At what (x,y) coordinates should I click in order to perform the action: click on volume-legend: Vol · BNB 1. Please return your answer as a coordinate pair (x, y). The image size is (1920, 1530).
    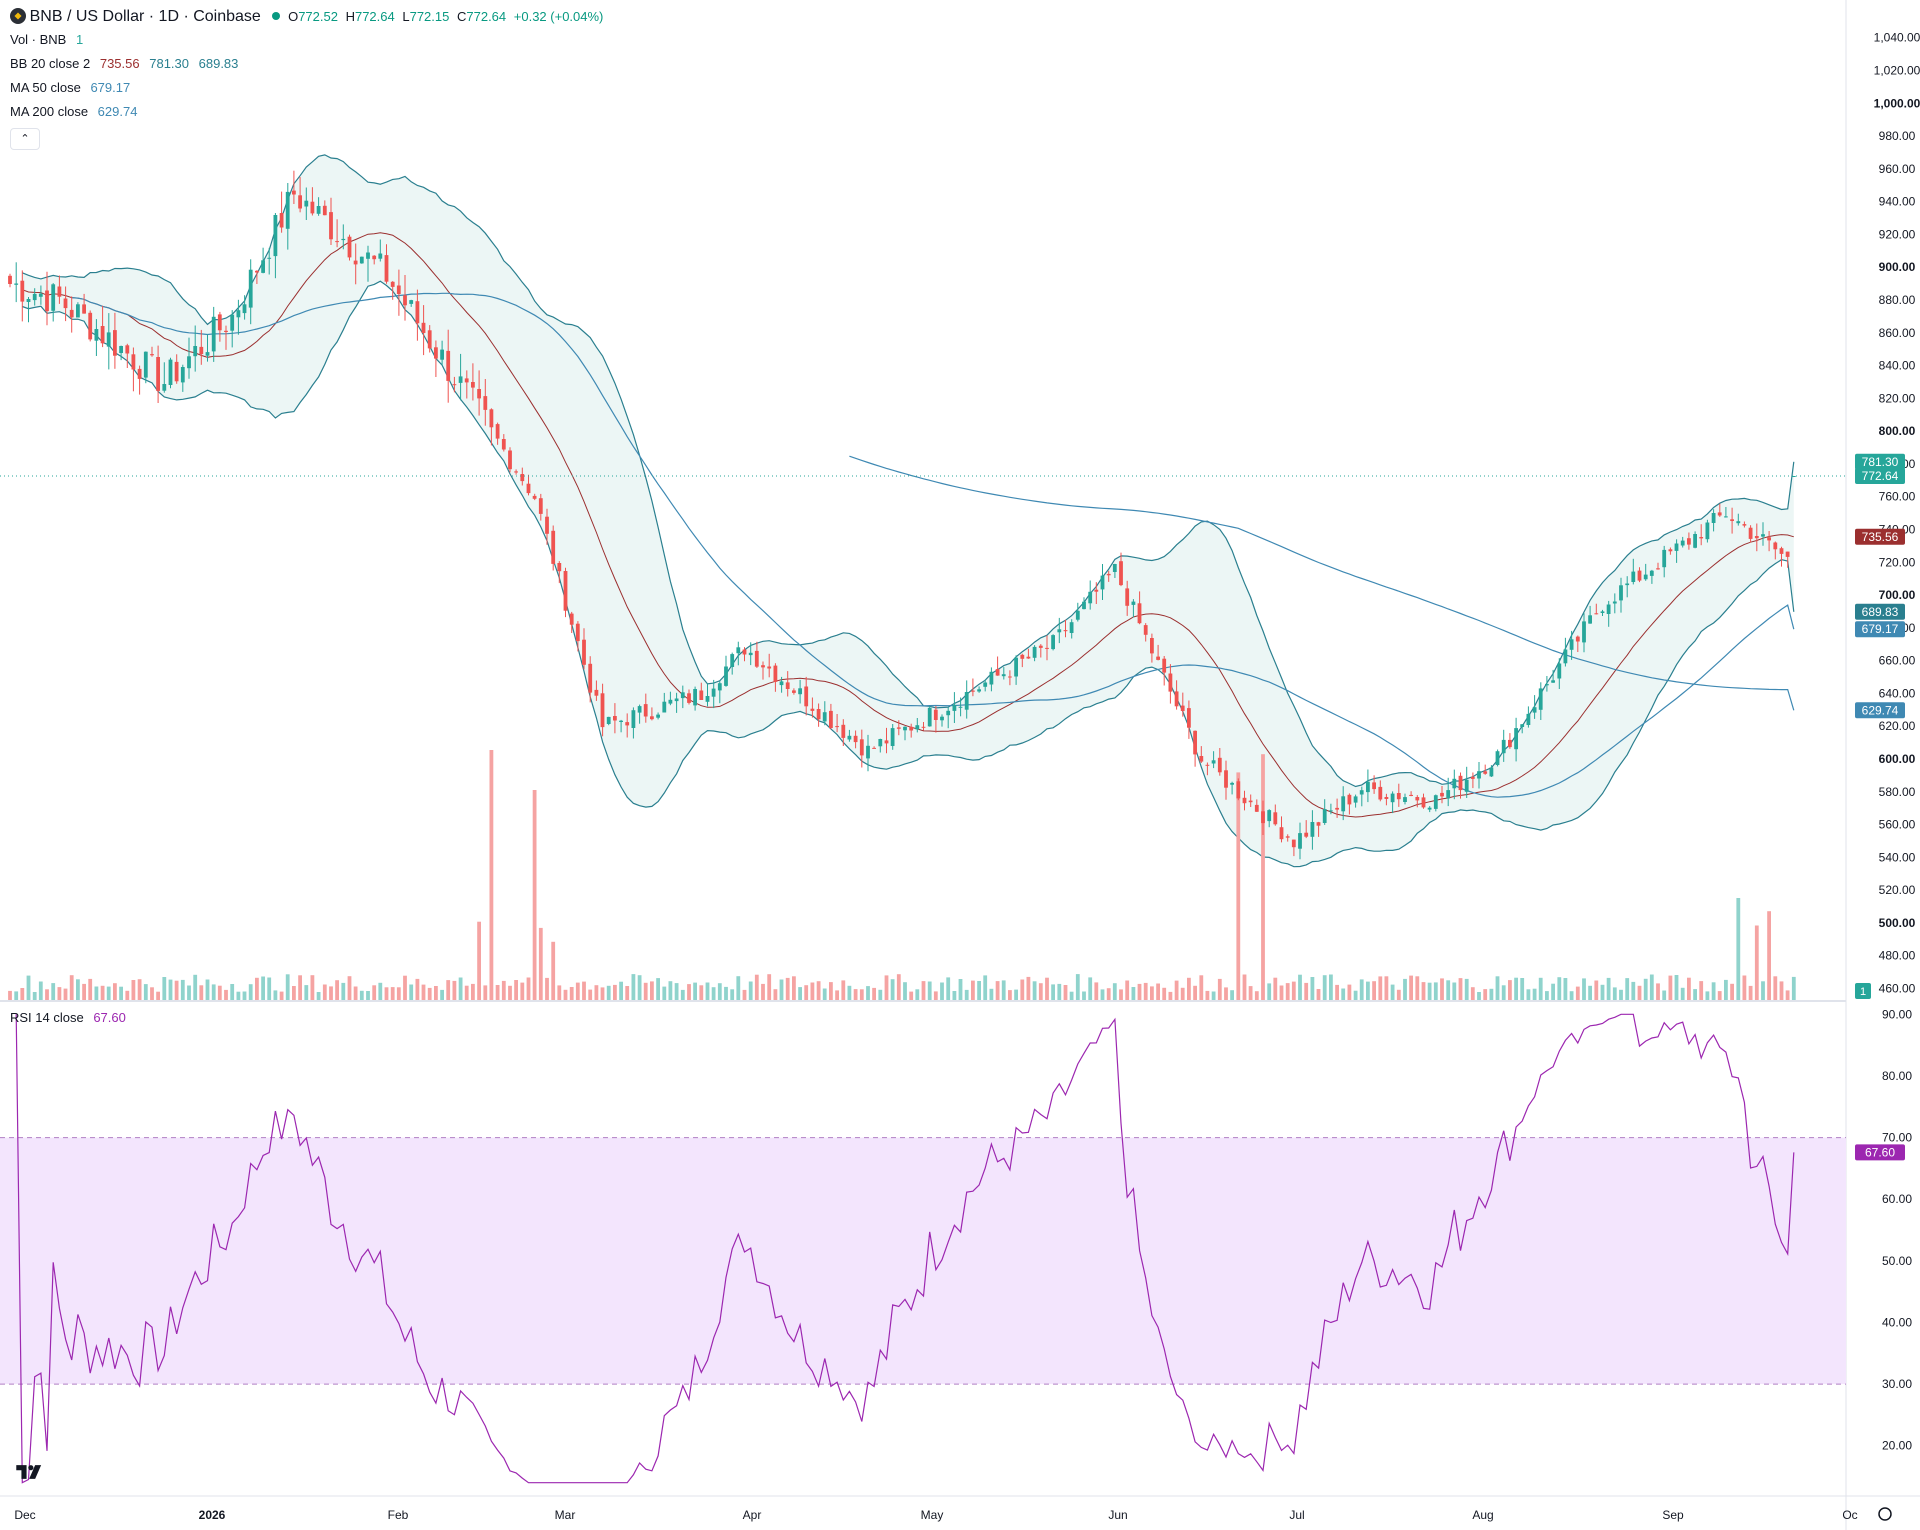
    Looking at the image, I should click on (46, 40).